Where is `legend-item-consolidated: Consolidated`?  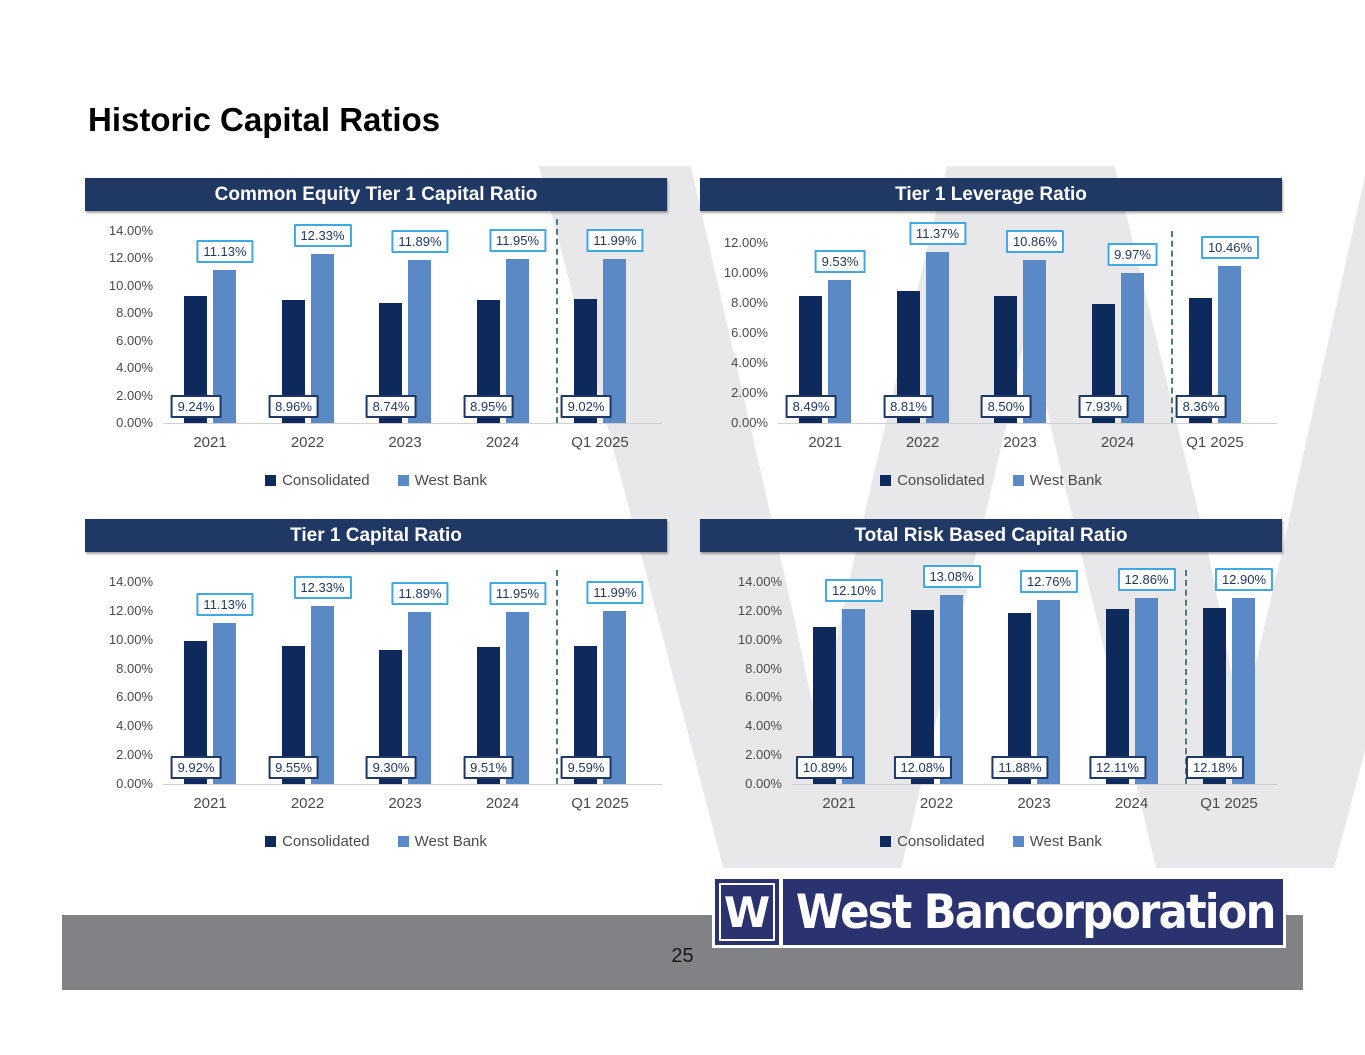 legend-item-consolidated: Consolidated is located at coordinates (932, 480).